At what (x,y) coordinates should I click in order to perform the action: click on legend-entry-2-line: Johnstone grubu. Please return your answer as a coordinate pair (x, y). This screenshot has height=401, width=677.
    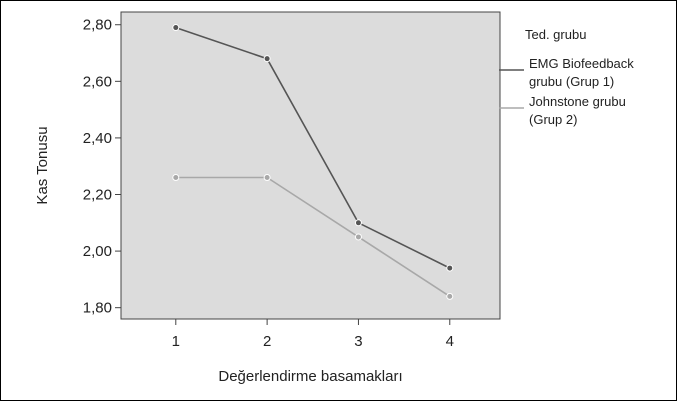
    Looking at the image, I should click on (577, 101).